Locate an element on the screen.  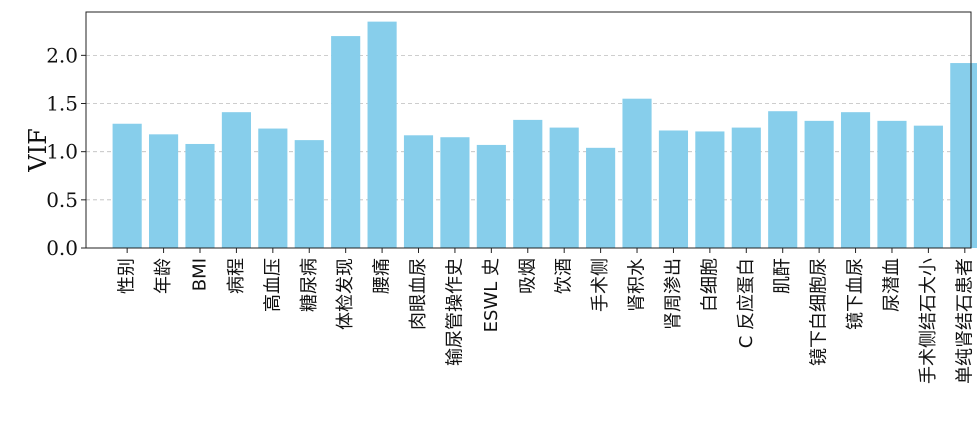
x-tick-label: 饮酒 is located at coordinates (564, 276).